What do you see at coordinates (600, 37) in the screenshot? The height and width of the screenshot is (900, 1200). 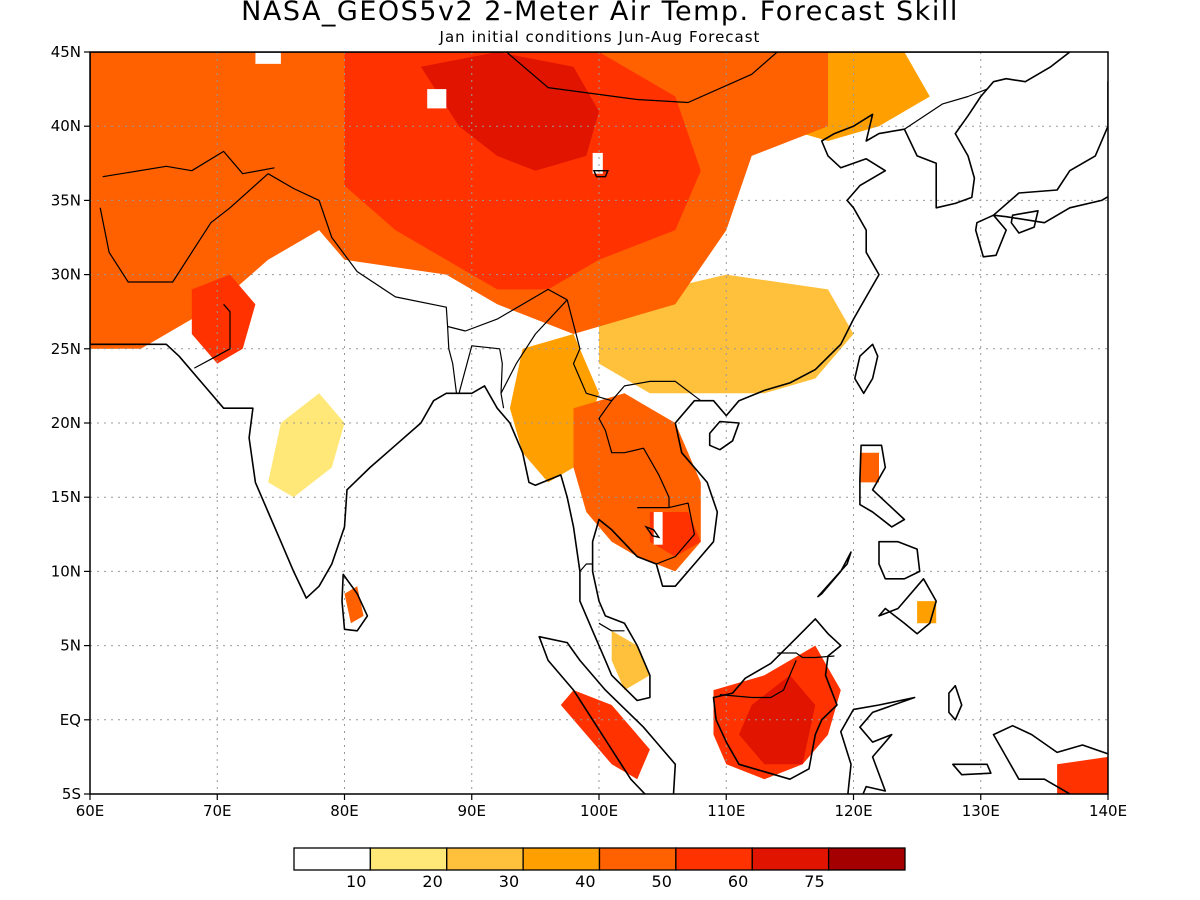 I see `map-subtitle: Jan initial conditions Jun-Aug Forecast` at bounding box center [600, 37].